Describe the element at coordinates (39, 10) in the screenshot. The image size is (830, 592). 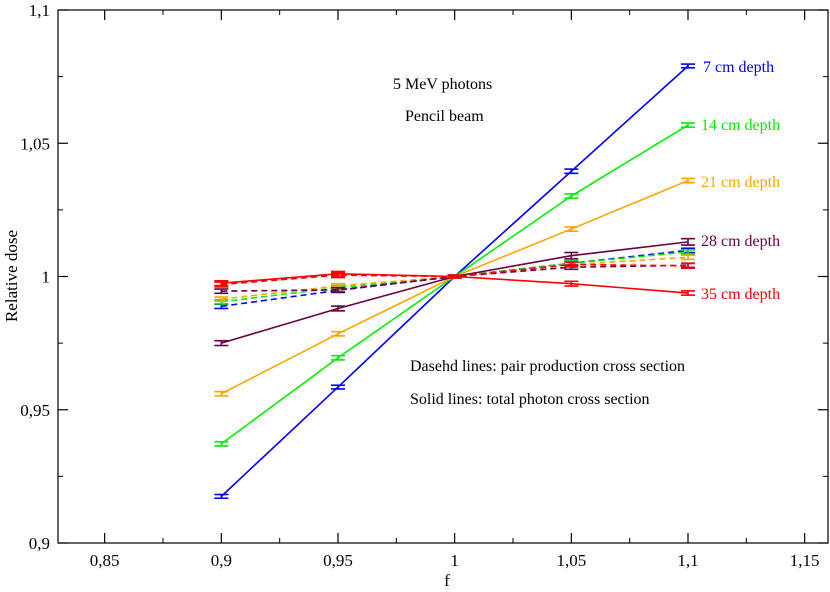
I see `y-tick-label: 1,1` at that location.